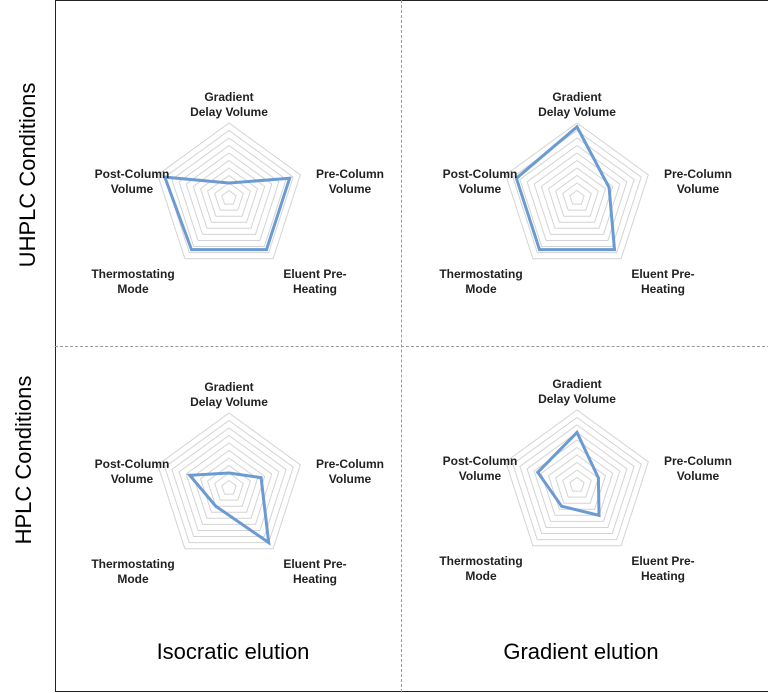  What do you see at coordinates (233, 651) in the screenshot?
I see `column-label-isocratic: Isocratic elution` at bounding box center [233, 651].